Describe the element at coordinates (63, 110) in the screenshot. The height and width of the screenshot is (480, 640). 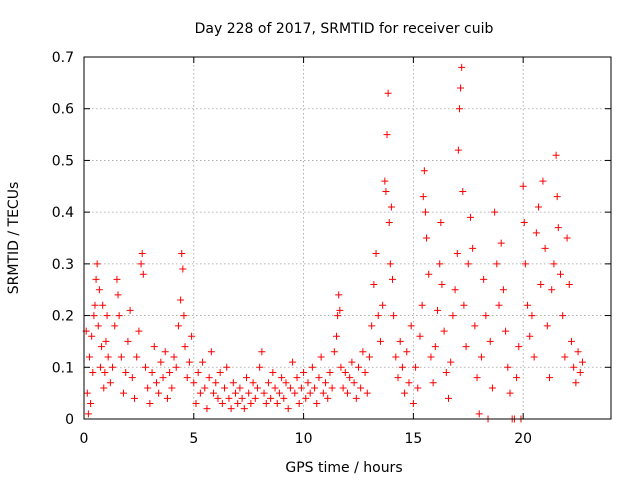
I see `y-tick-label: 0.6` at that location.